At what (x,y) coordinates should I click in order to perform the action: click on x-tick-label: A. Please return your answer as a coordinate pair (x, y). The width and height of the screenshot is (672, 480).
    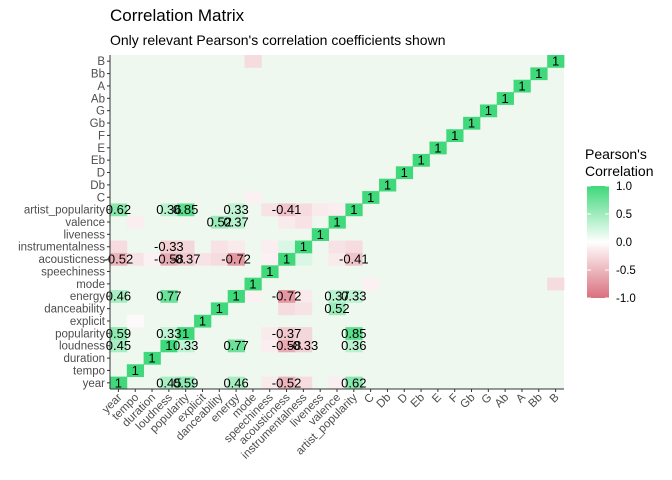
    Looking at the image, I should click on (521, 398).